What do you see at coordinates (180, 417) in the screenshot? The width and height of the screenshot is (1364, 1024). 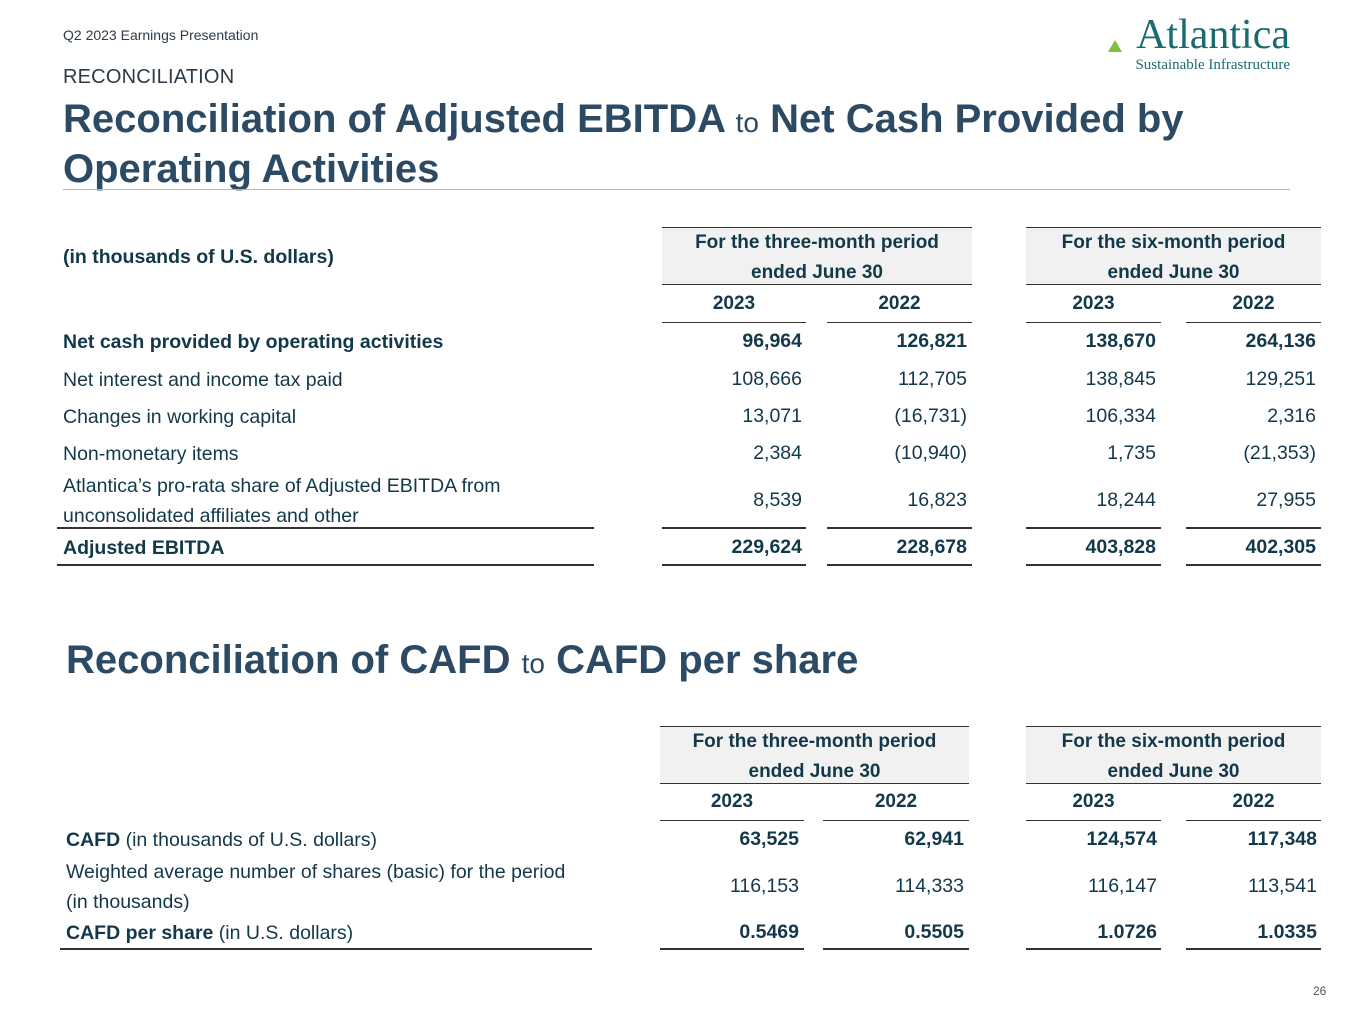 I see `row-label: Changes in working capital` at bounding box center [180, 417].